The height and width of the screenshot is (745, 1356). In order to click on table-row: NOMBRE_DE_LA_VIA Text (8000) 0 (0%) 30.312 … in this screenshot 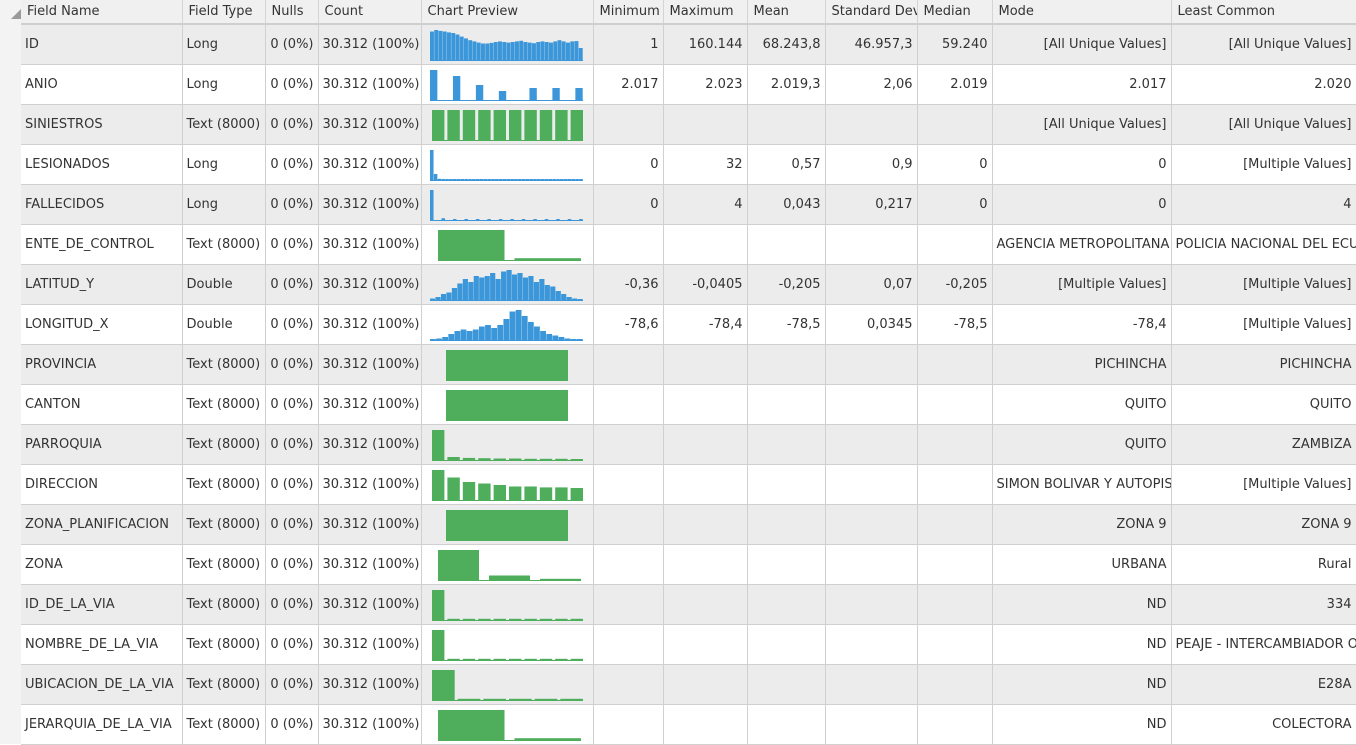, I will do `click(688, 644)`.